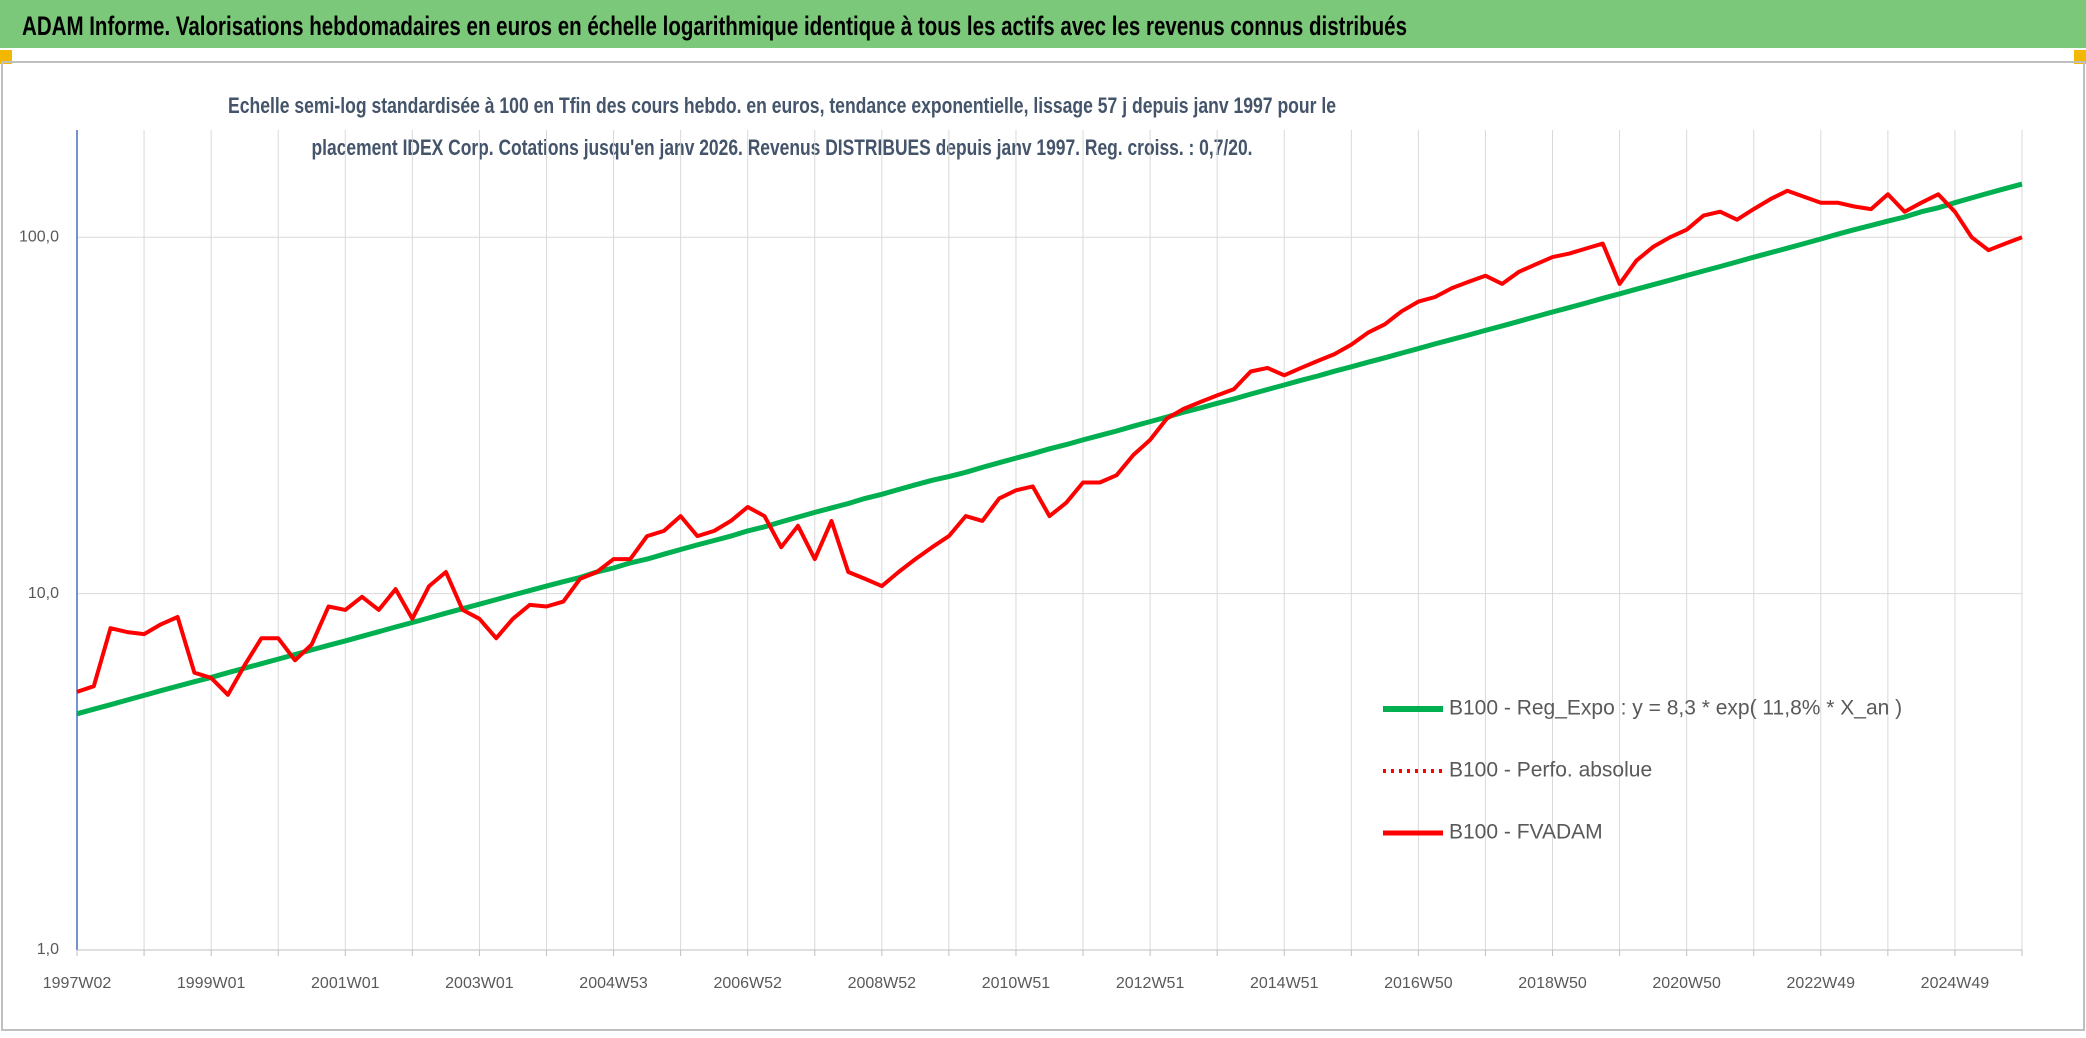 The image size is (2086, 1038). Describe the element at coordinates (613, 983) in the screenshot. I see `x-tick-label: 2004W53` at that location.